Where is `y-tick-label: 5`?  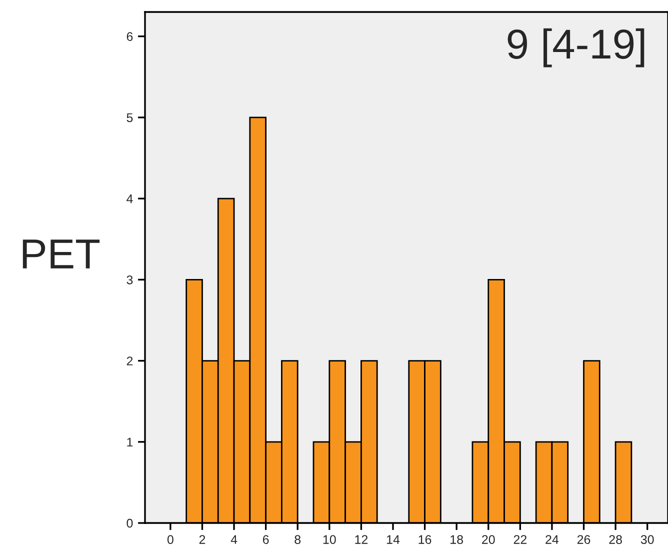 y-tick-label: 5 is located at coordinates (129, 117).